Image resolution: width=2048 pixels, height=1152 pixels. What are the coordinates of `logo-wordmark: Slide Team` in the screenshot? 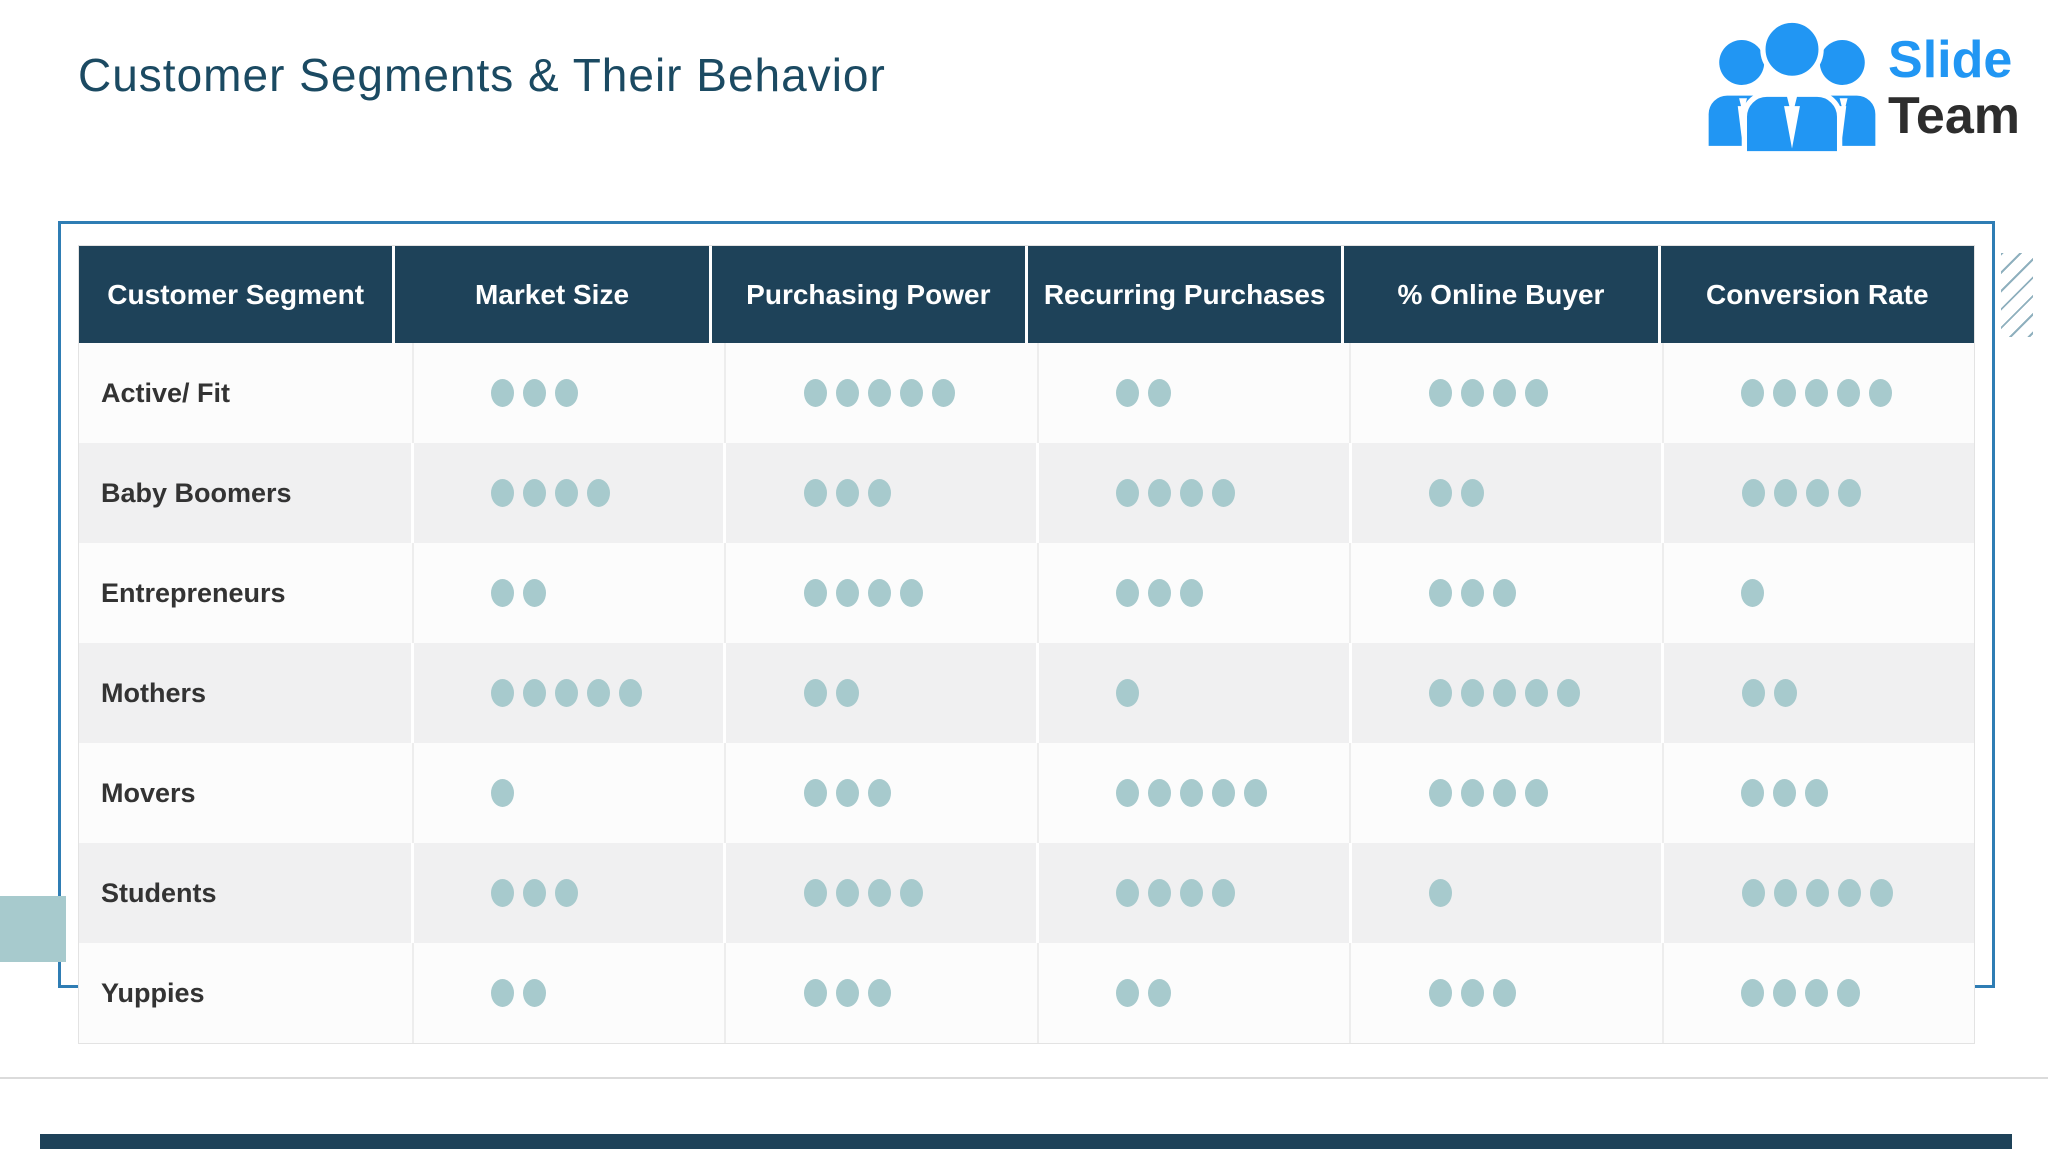 It's located at (1954, 88).